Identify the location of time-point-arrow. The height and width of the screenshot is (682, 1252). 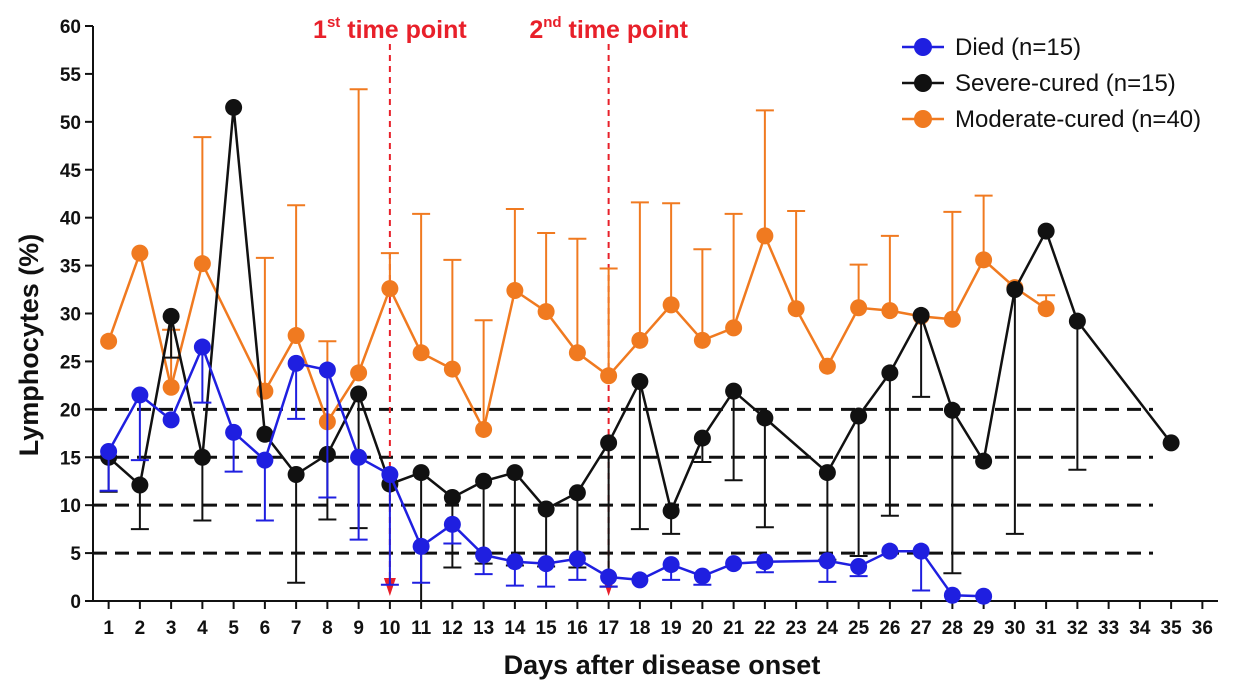
(389, 587).